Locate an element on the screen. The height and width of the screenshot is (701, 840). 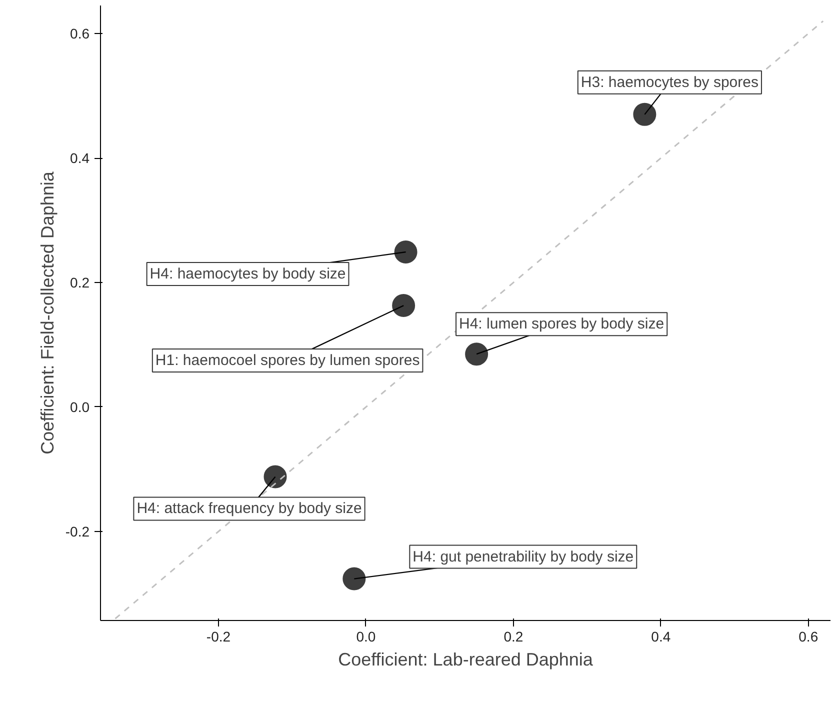
x-tick-label: 0.2 is located at coordinates (514, 636).